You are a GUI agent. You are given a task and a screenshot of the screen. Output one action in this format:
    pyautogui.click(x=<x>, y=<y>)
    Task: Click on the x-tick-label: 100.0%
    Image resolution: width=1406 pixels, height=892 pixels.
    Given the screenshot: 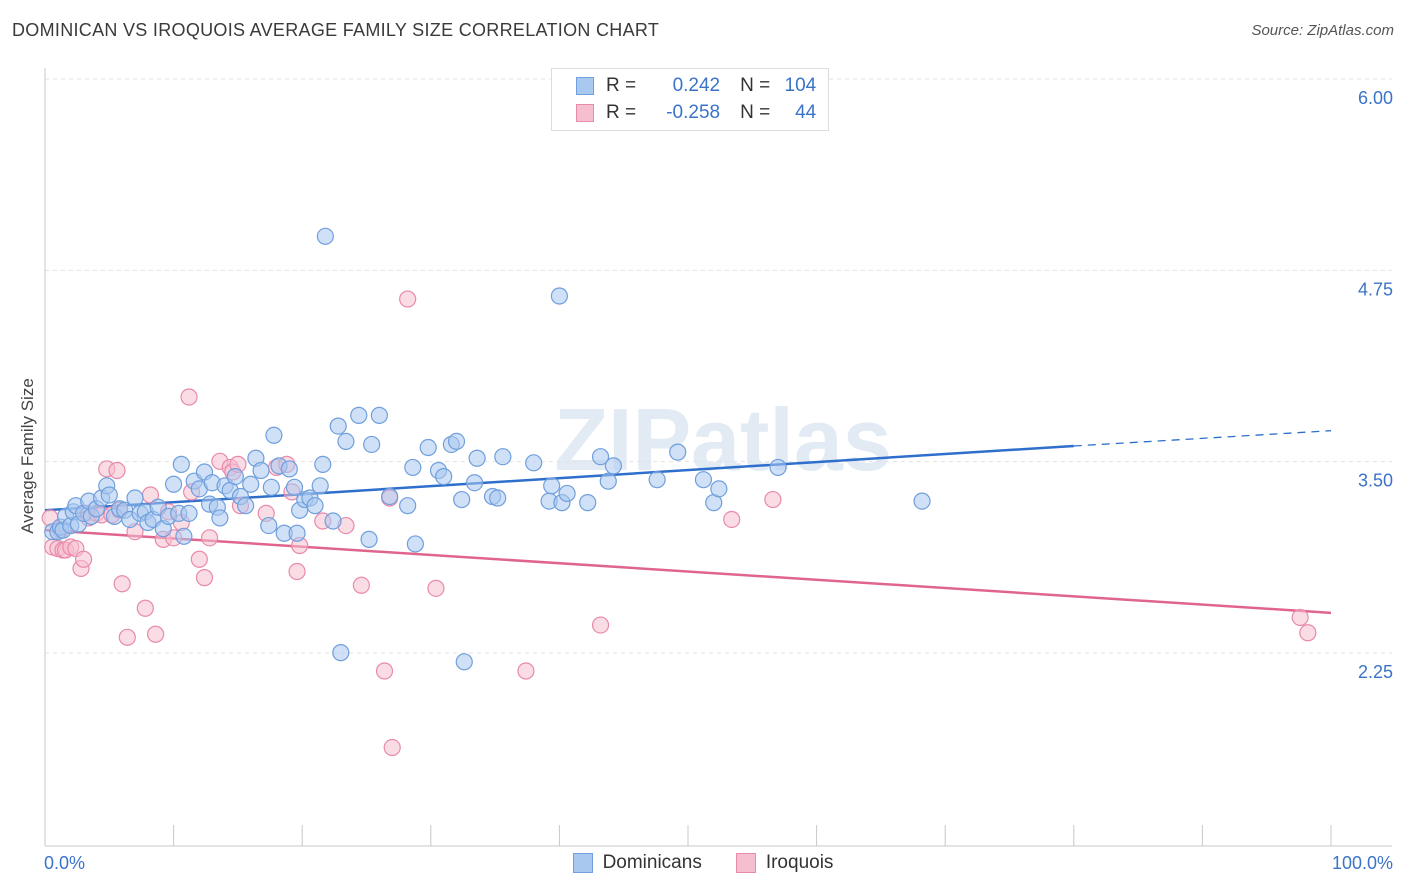 What is the action you would take?
    pyautogui.click(x=1362, y=863)
    